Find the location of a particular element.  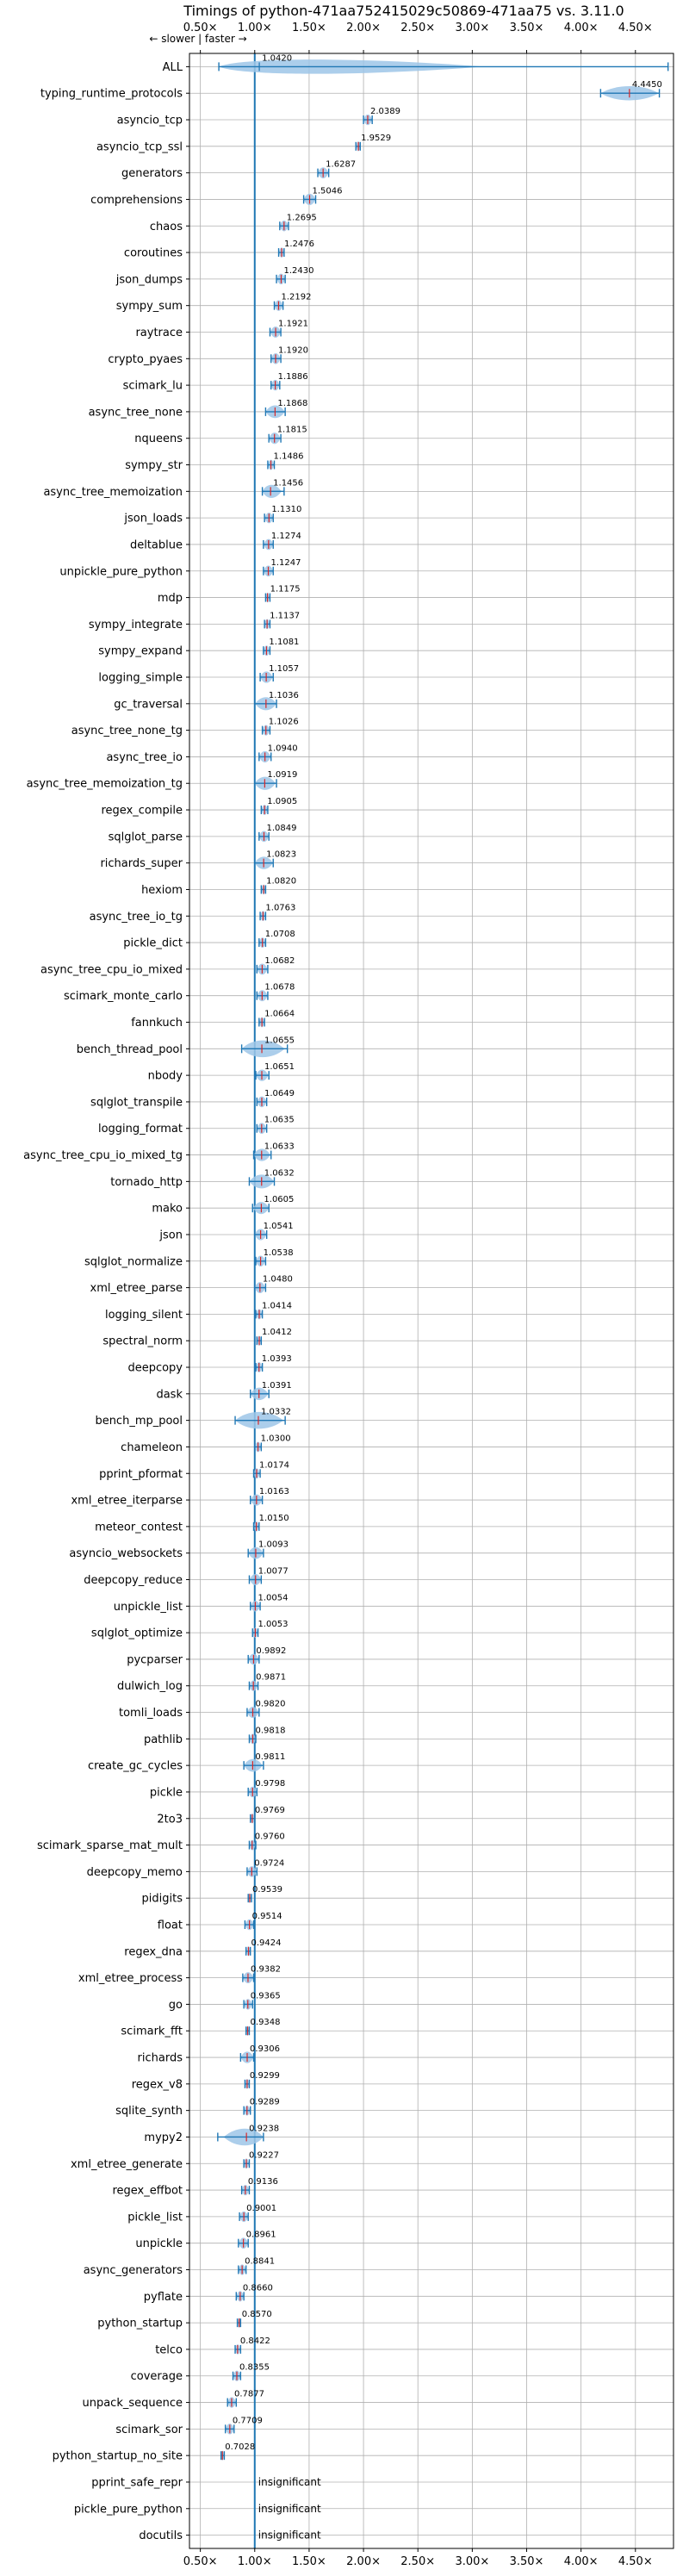

benchmark-name: comprehensions is located at coordinates (136, 201).